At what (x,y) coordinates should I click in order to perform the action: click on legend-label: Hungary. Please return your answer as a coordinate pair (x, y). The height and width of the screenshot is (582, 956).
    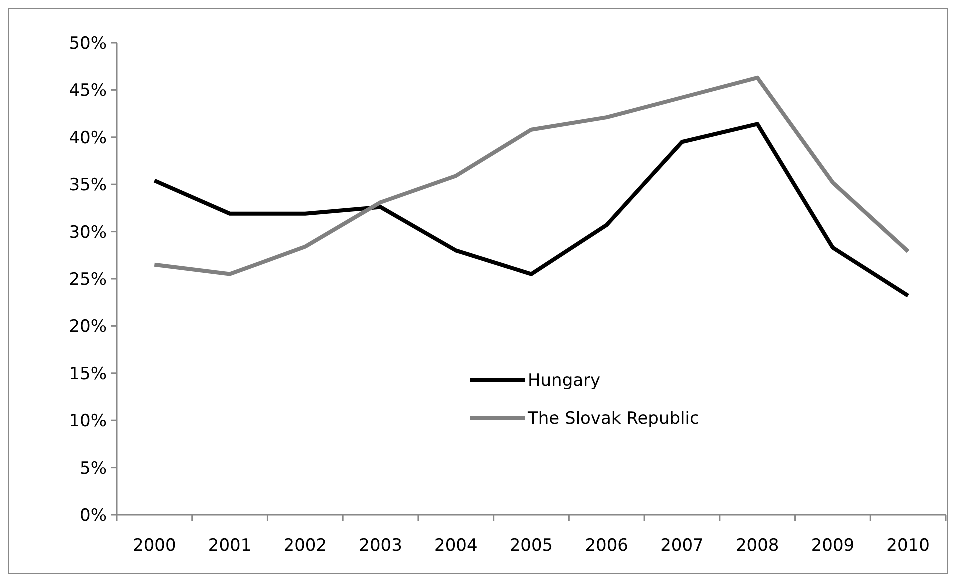
    Looking at the image, I should click on (564, 380).